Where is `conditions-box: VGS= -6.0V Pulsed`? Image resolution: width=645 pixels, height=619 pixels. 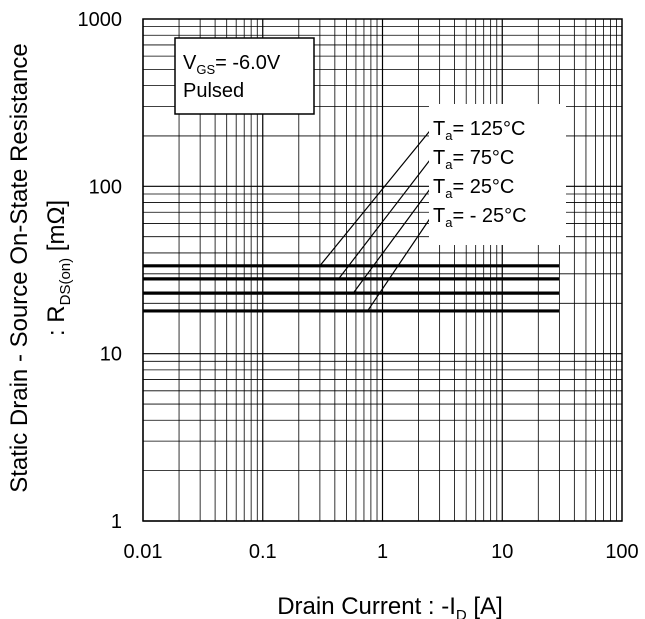 conditions-box: VGS= -6.0V Pulsed is located at coordinates (244, 76).